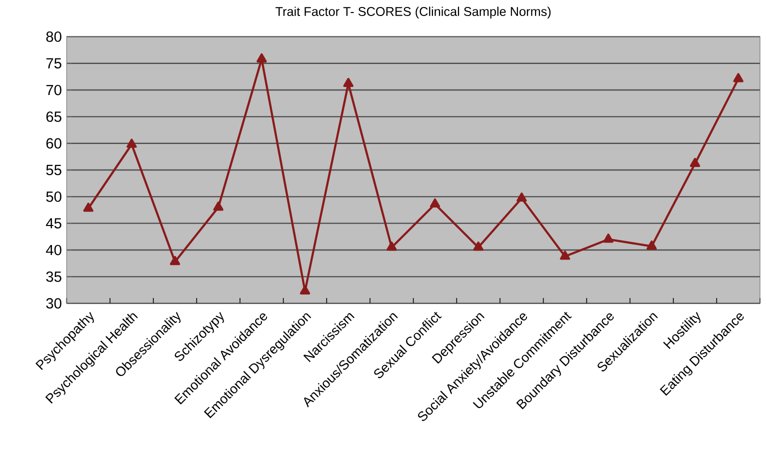 This screenshot has height=462, width=767. Describe the element at coordinates (413, 12) in the screenshot. I see `chart-title: Trait Factor T- SCORES (Clinical Sample Norms)` at that location.